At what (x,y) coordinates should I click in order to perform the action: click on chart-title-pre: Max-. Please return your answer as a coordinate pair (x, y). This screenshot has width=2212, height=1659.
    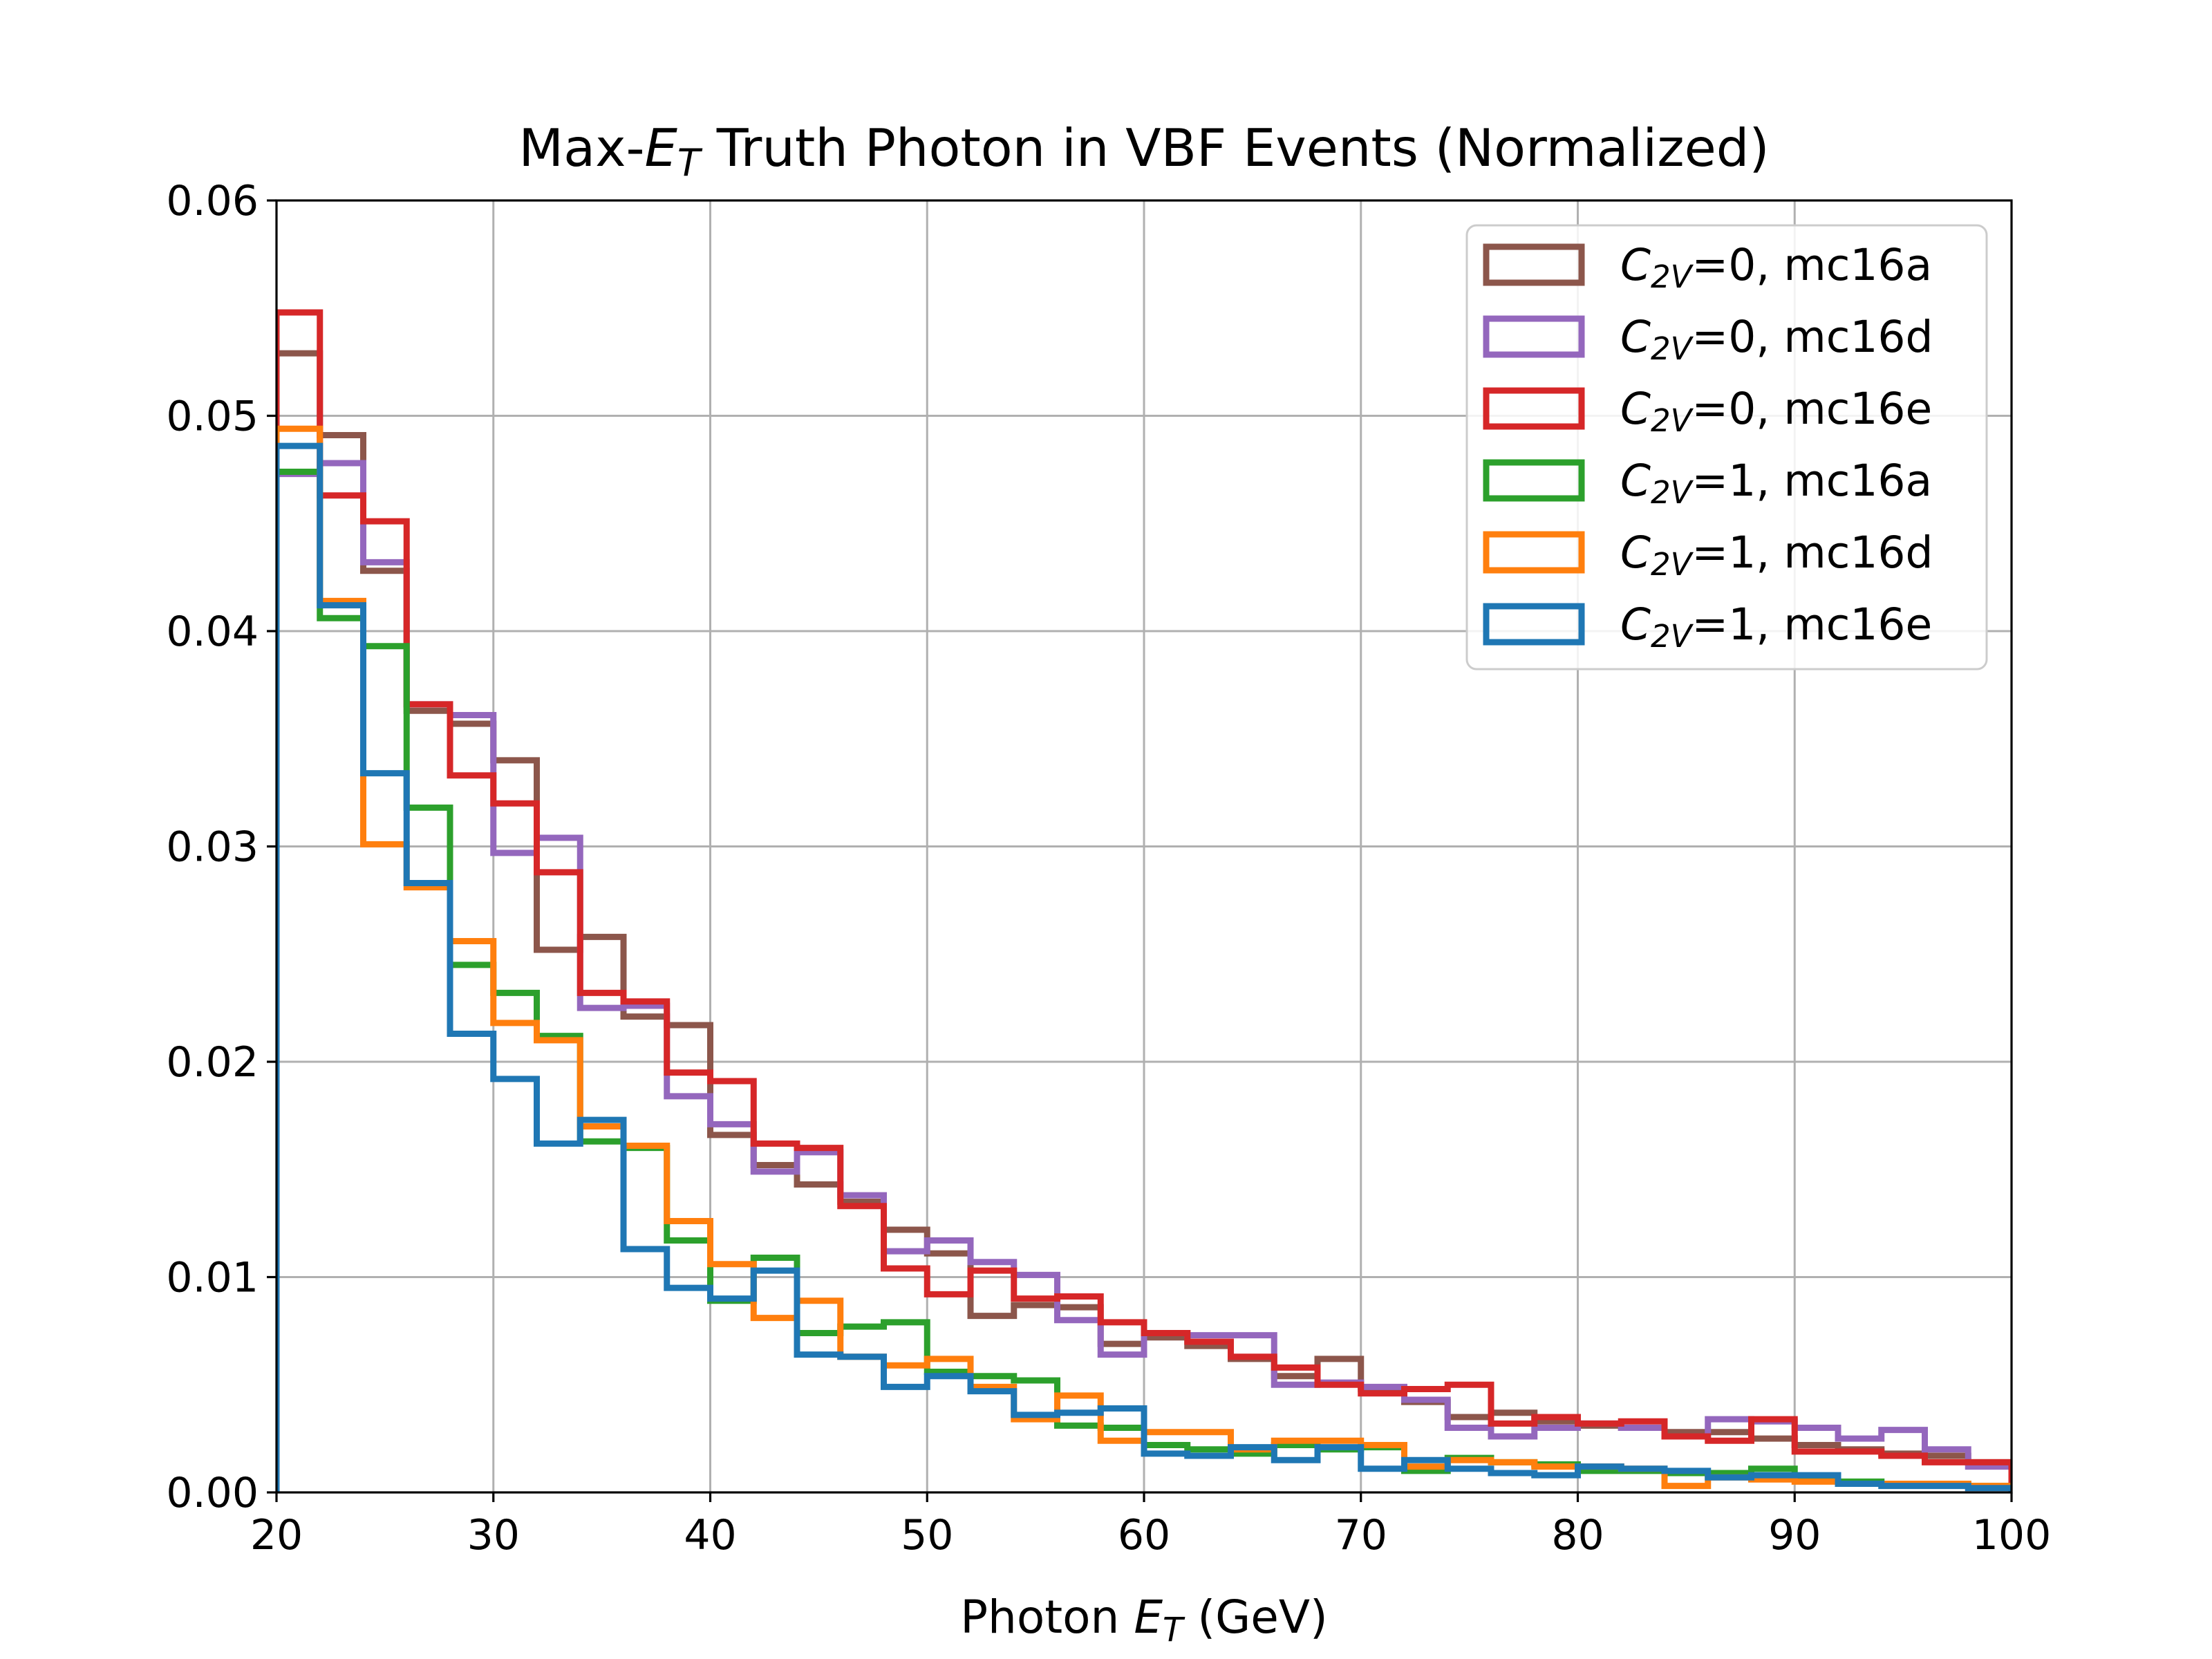
    Looking at the image, I should click on (581, 148).